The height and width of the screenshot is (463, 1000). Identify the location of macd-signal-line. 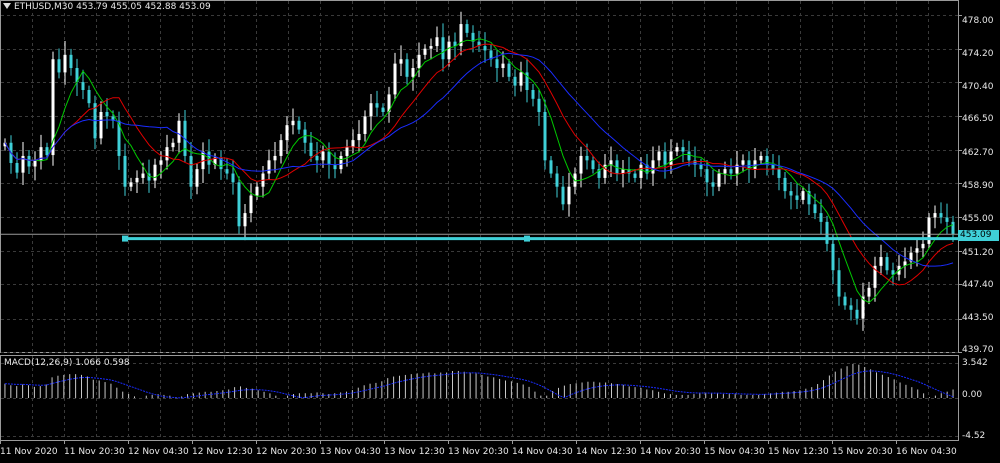
(479, 384).